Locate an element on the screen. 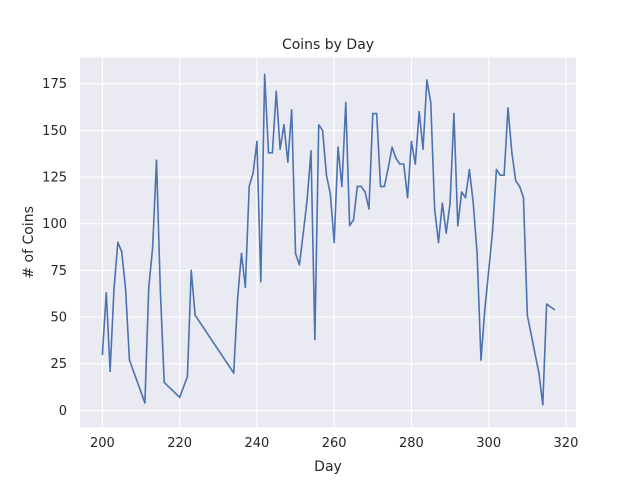 The width and height of the screenshot is (640, 480). x-axis-ticks: 200 220 240 260 280 300 320 is located at coordinates (334, 443).